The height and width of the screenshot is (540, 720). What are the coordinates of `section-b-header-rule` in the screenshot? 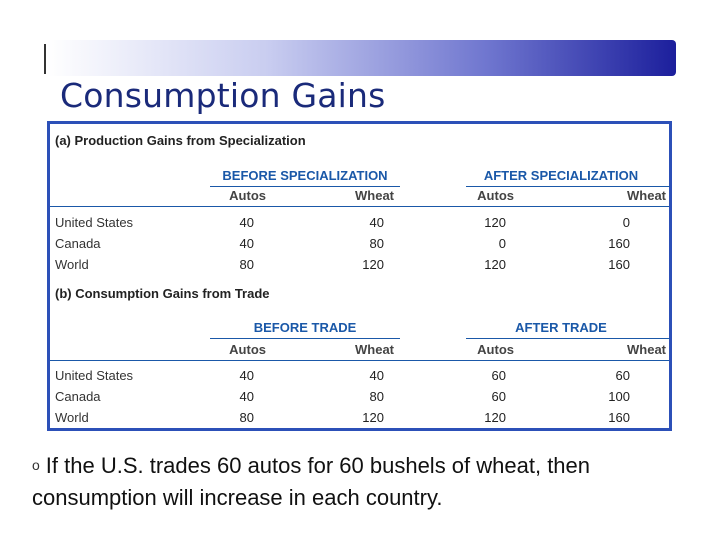 It's located at (359, 360).